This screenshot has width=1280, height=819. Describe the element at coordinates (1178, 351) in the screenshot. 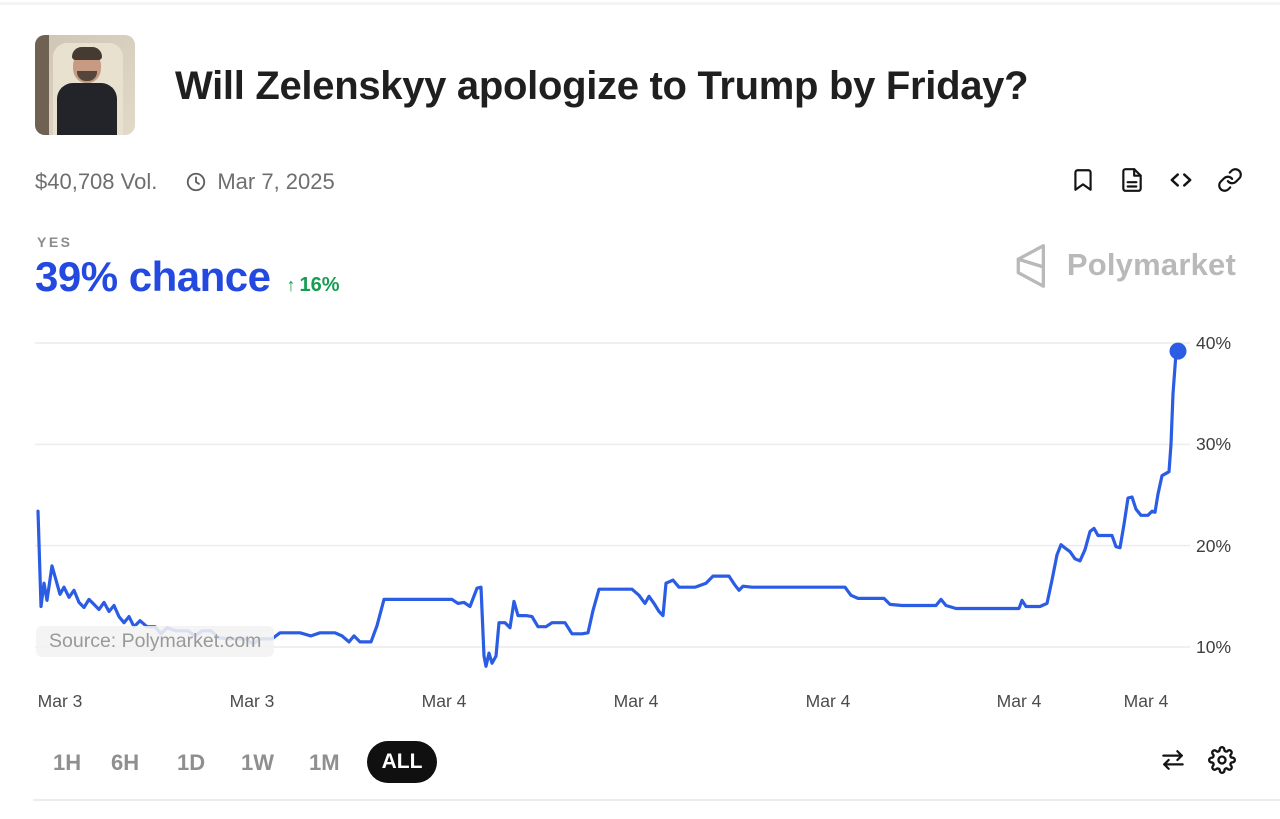

I see `latest-price-dot` at that location.